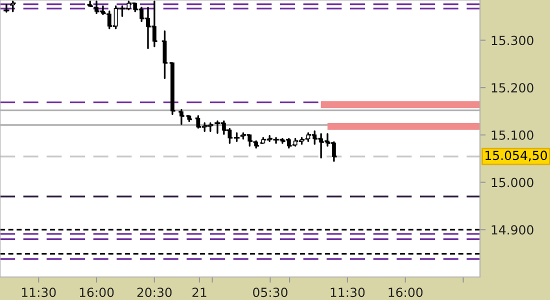  What do you see at coordinates (199, 292) in the screenshot?
I see `x-tick-label: 21` at bounding box center [199, 292].